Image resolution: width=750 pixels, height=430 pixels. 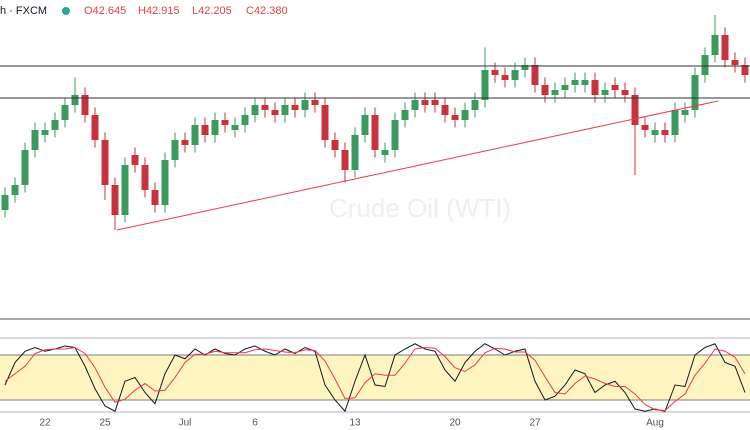 What do you see at coordinates (455, 423) in the screenshot?
I see `x-tick-label: 20` at bounding box center [455, 423].